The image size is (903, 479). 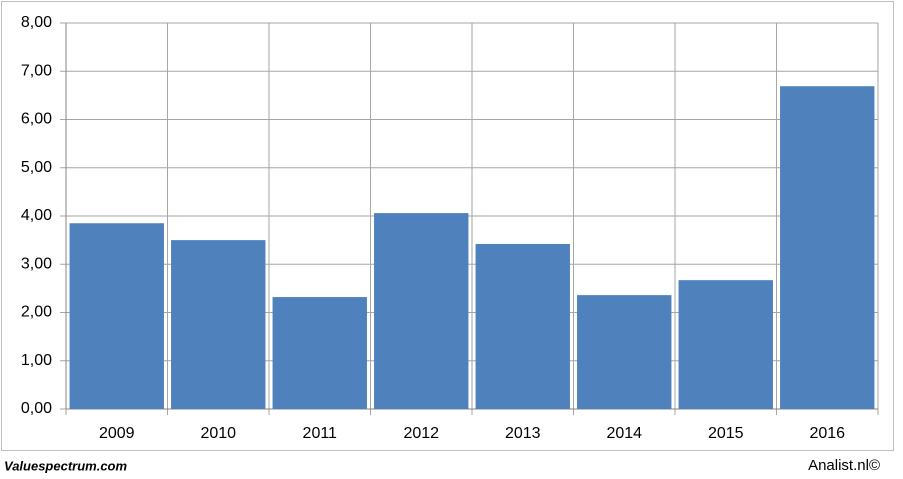 What do you see at coordinates (36, 119) in the screenshot?
I see `y-tick-label: 6,00` at bounding box center [36, 119].